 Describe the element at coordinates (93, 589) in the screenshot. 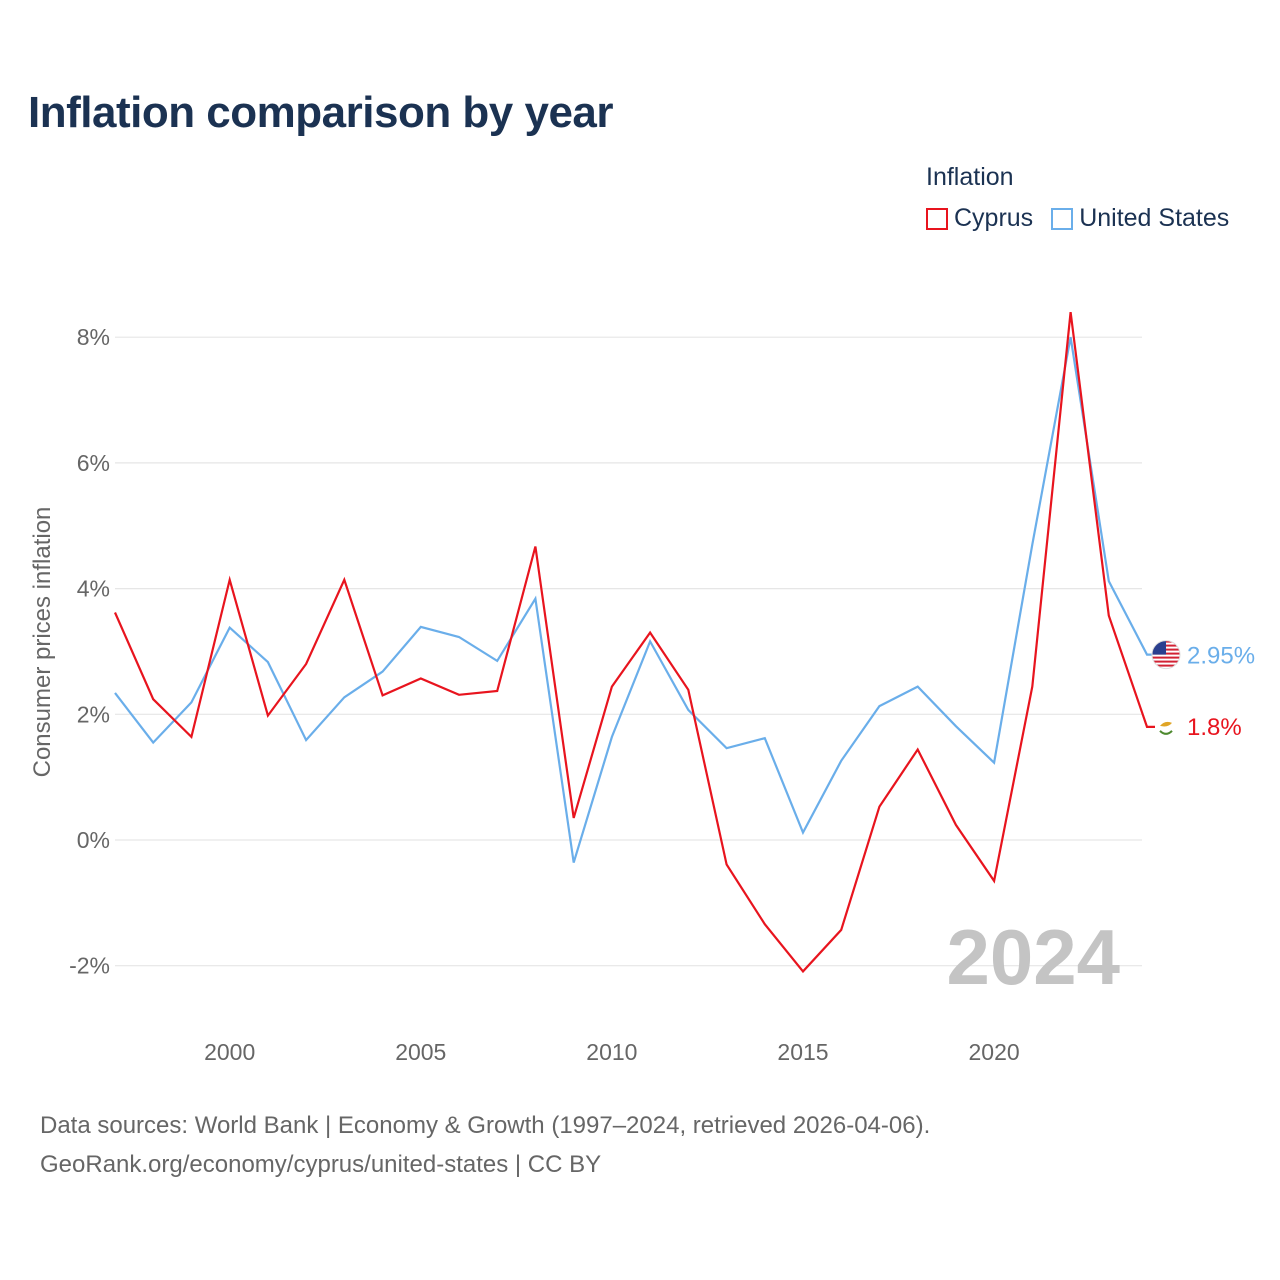

I see `y-tick-label: 4%` at that location.